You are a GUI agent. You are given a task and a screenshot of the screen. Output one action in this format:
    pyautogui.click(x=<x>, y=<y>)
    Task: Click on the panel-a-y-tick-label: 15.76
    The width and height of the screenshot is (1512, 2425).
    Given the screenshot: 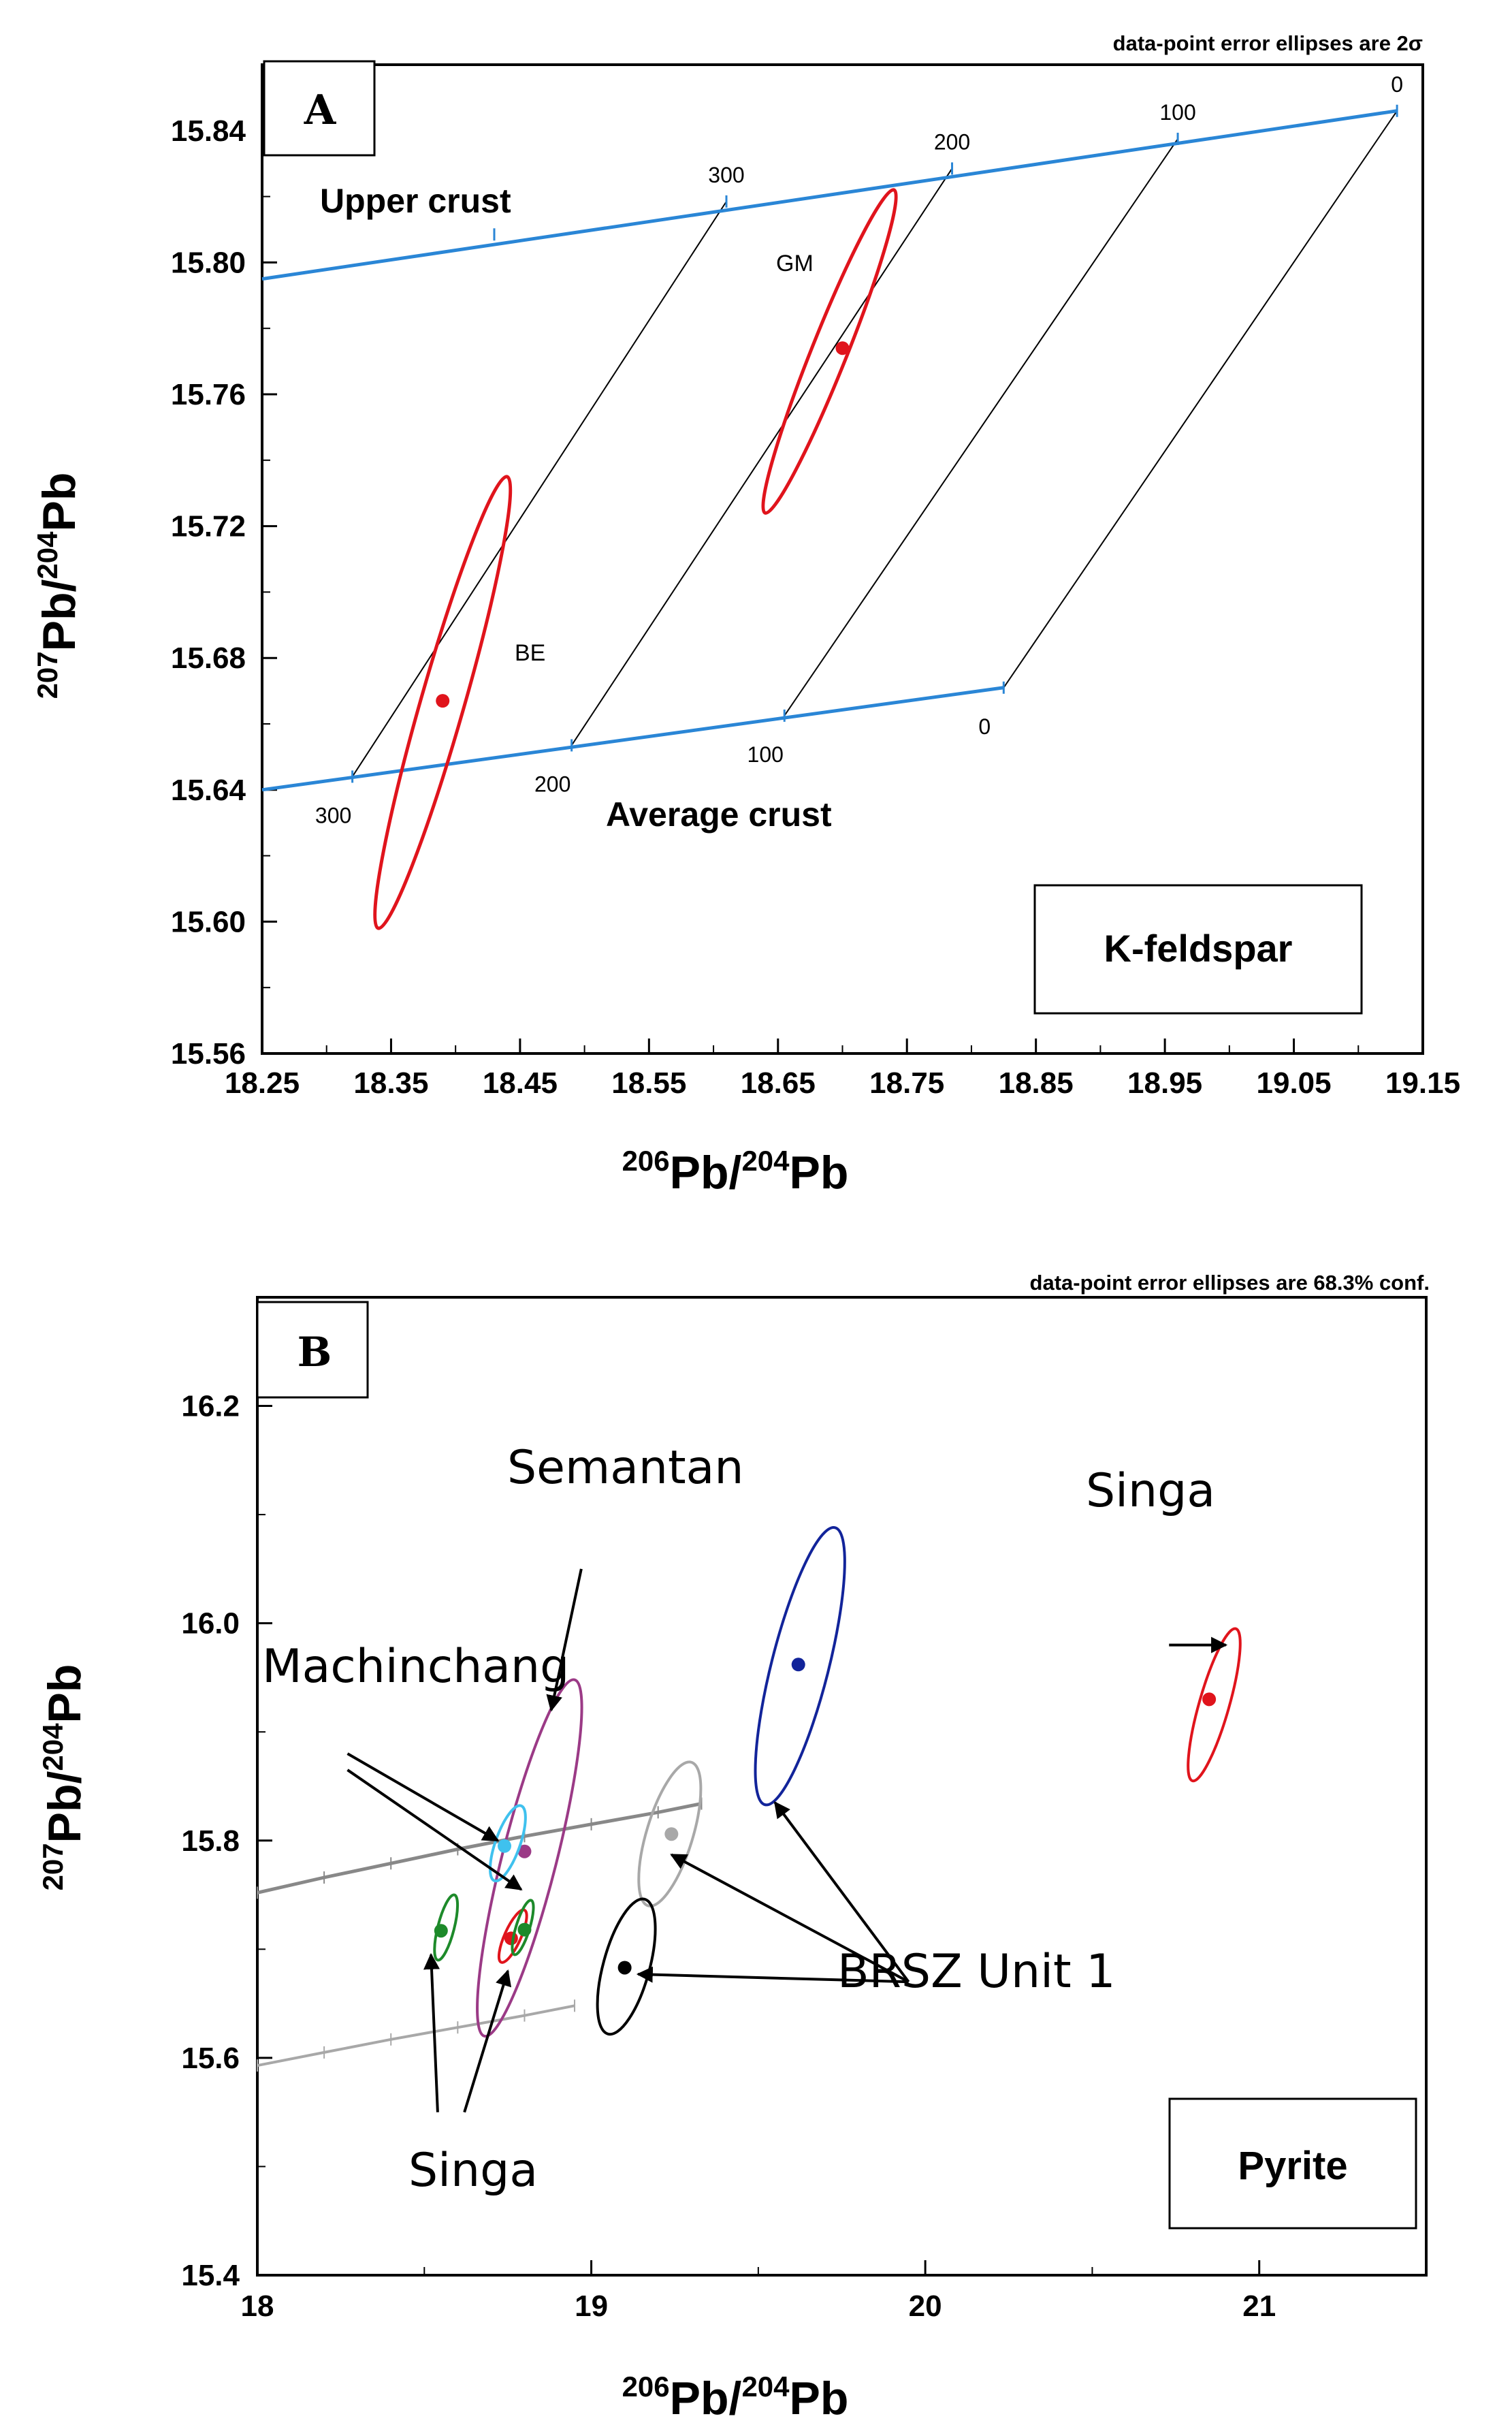 What is the action you would take?
    pyautogui.click(x=208, y=394)
    